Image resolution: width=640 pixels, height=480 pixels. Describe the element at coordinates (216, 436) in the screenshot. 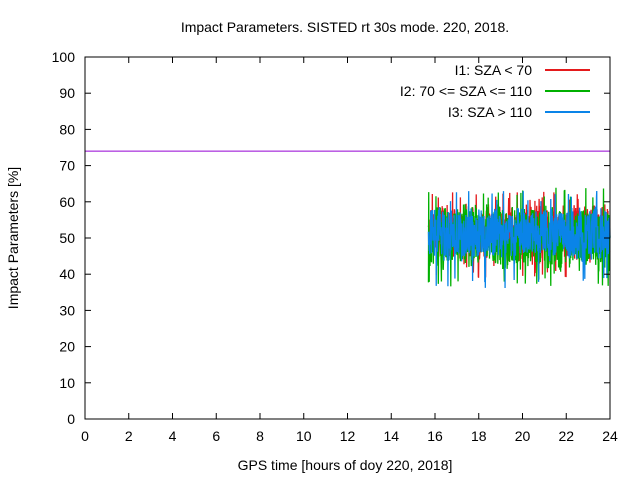

I see `x-tick-label: 6` at that location.